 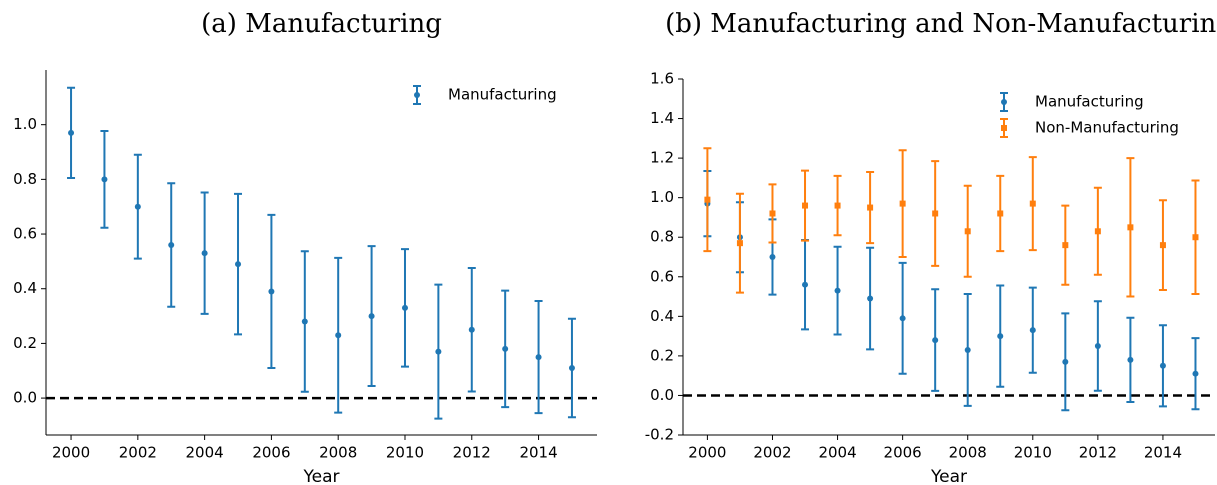 I want to click on y-tick-label: 1.4, so click(x=662, y=118).